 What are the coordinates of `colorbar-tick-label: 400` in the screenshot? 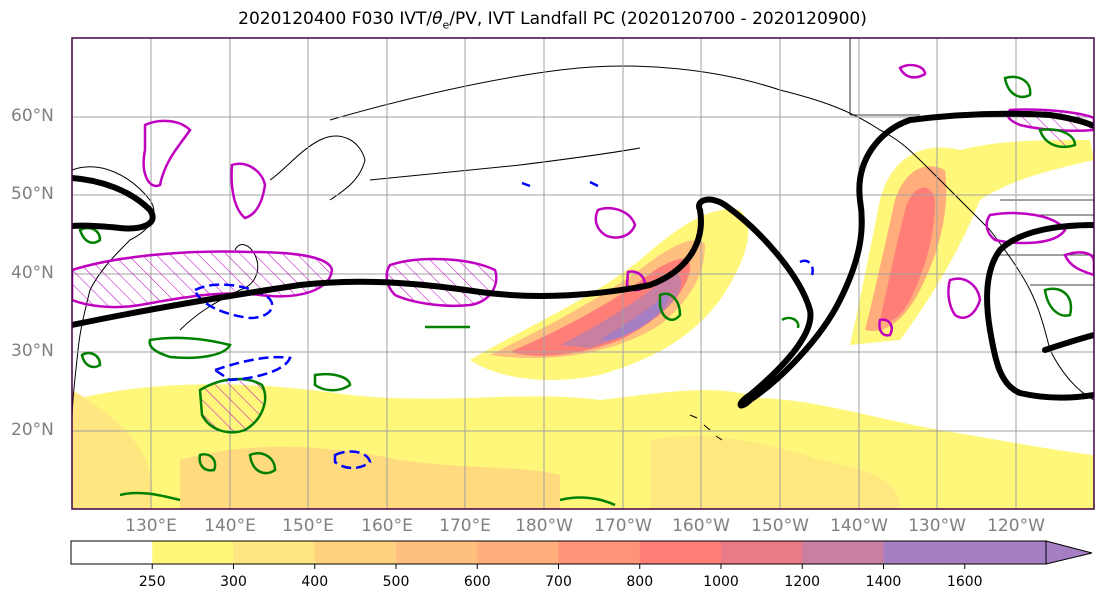 It's located at (315, 582).